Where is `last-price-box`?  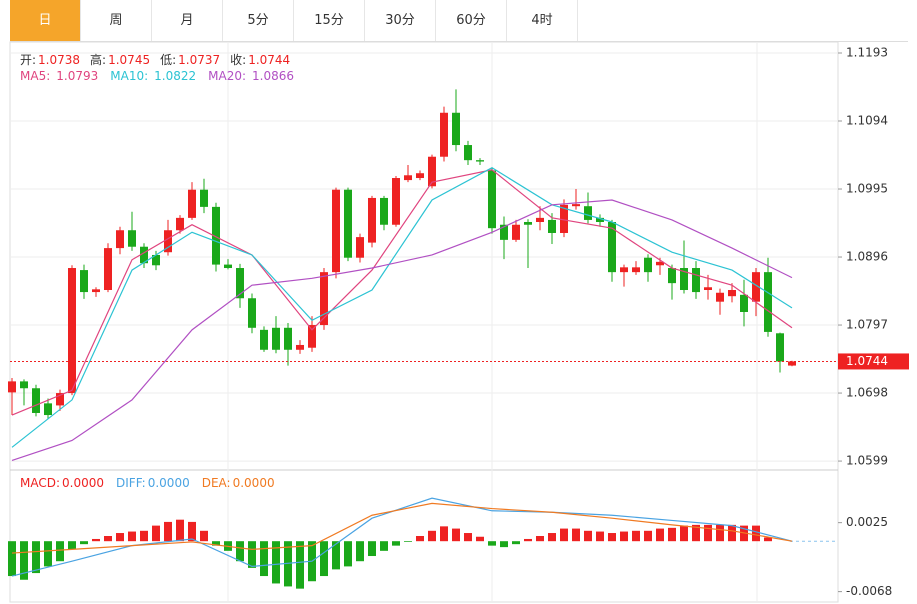 last-price-box is located at coordinates (873, 361).